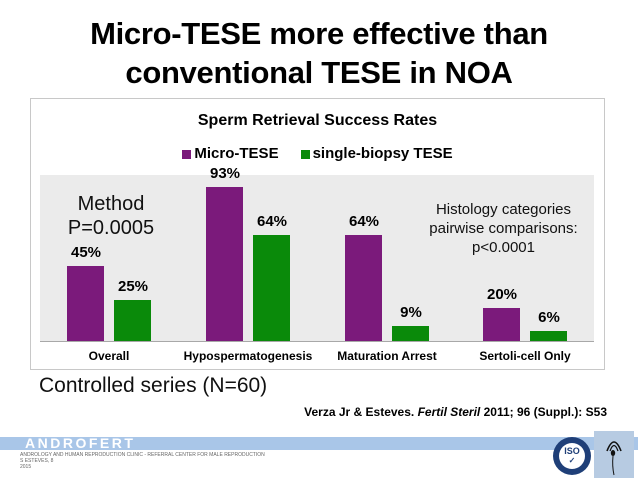 The image size is (638, 483). Describe the element at coordinates (80, 443) in the screenshot. I see `brand-logo-text: ANDROFERT` at that location.